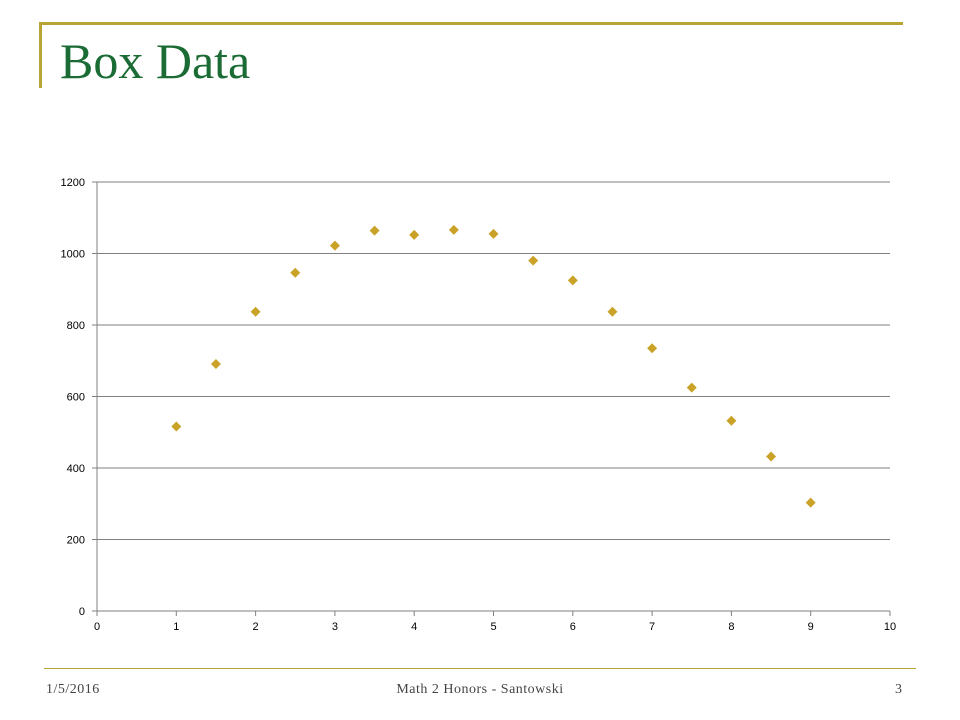  I want to click on title-frame-left-rule, so click(40, 55).